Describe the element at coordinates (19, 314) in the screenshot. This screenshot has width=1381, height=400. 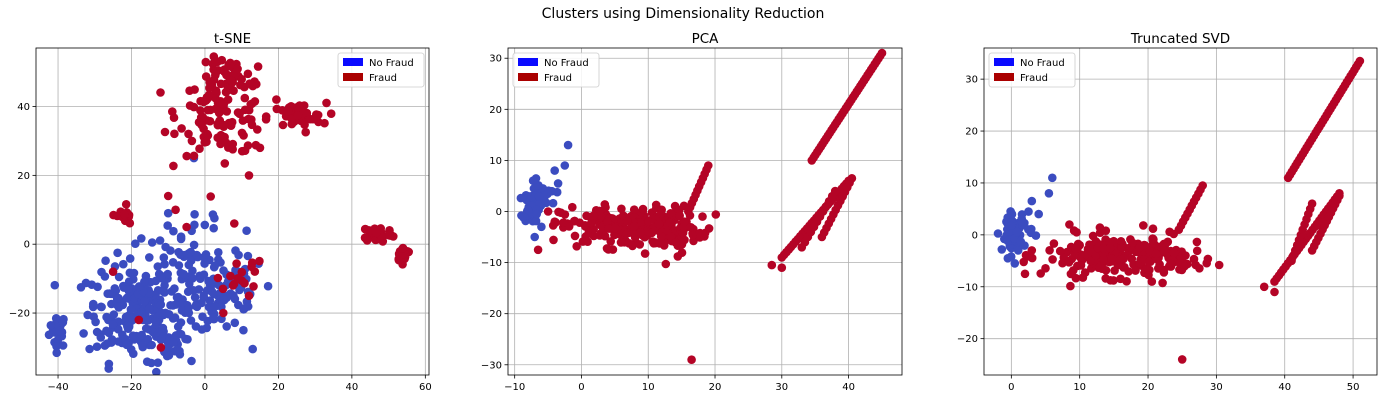
I see `tsne-y-tick-label: −20` at that location.